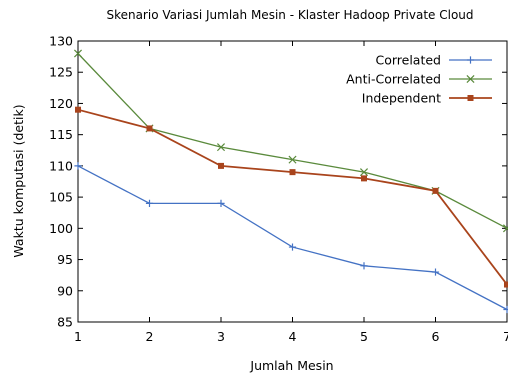  What do you see at coordinates (150, 336) in the screenshot?
I see `x-tick-label: 2` at bounding box center [150, 336].